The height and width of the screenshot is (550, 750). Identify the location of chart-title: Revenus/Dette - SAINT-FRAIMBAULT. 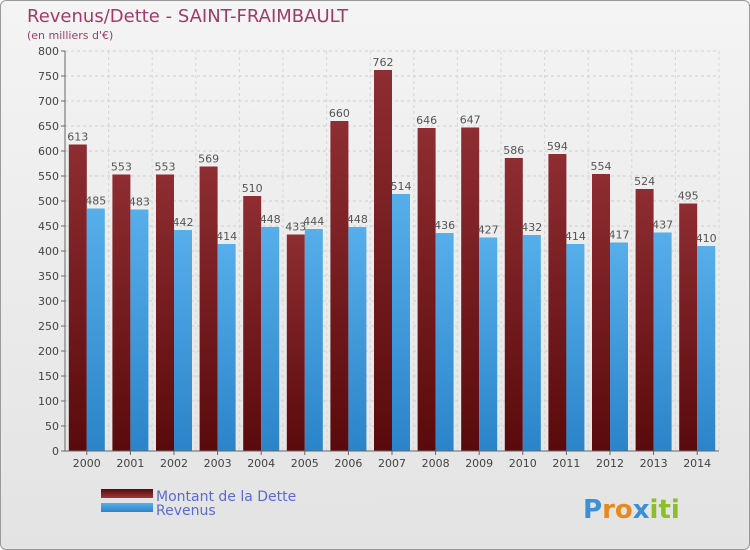
(188, 16).